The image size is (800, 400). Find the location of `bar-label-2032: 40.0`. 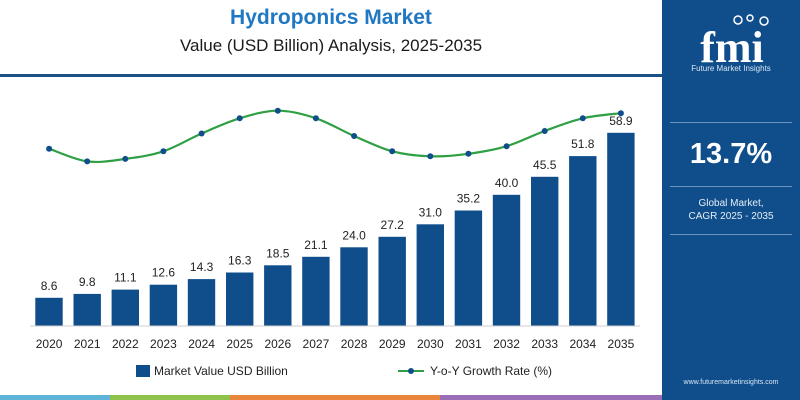

bar-label-2032: 40.0 is located at coordinates (507, 183).